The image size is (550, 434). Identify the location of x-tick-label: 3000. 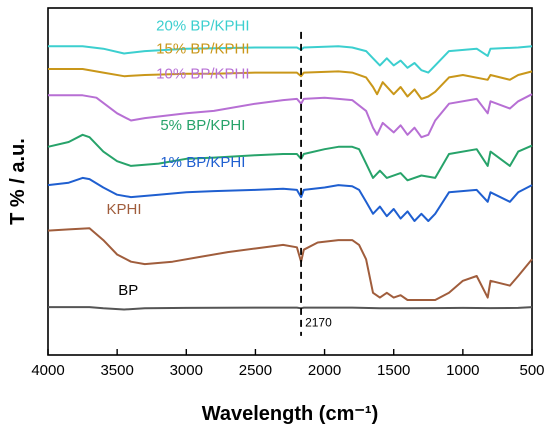
(186, 370).